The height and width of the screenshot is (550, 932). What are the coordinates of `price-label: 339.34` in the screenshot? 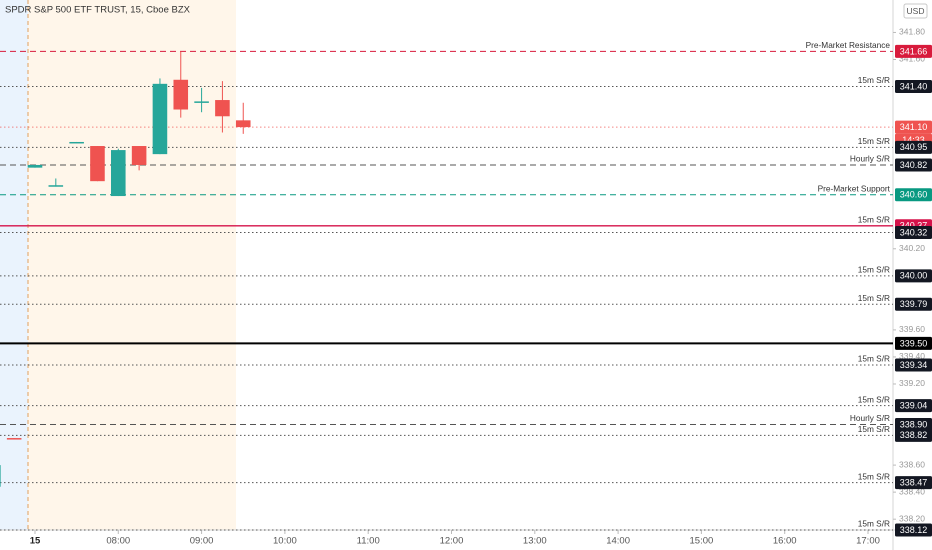 It's located at (914, 365).